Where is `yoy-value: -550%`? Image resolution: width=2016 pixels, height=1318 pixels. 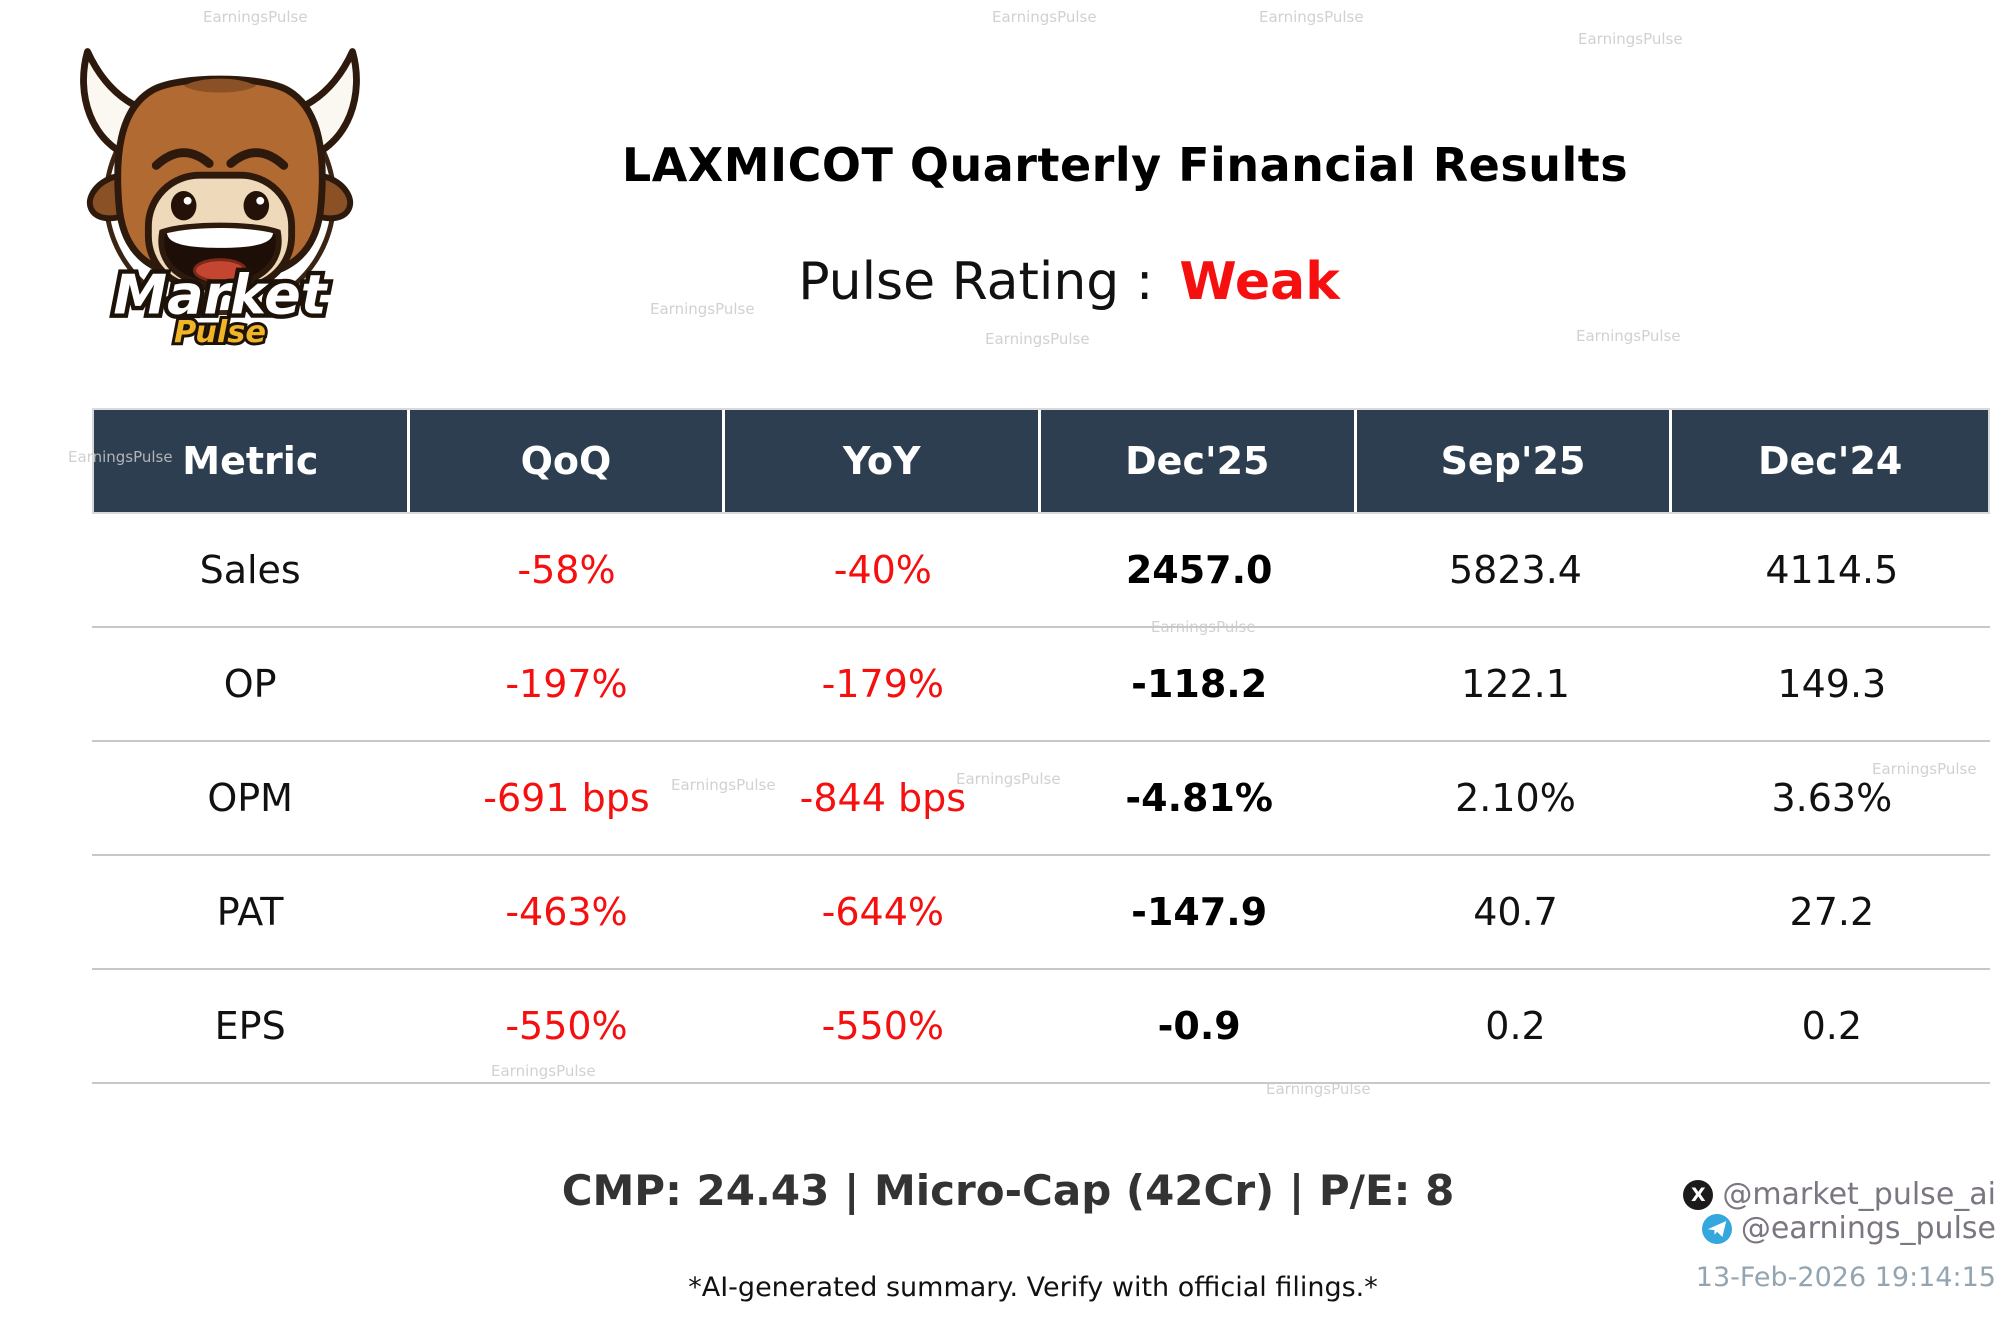 yoy-value: -550% is located at coordinates (882, 1026).